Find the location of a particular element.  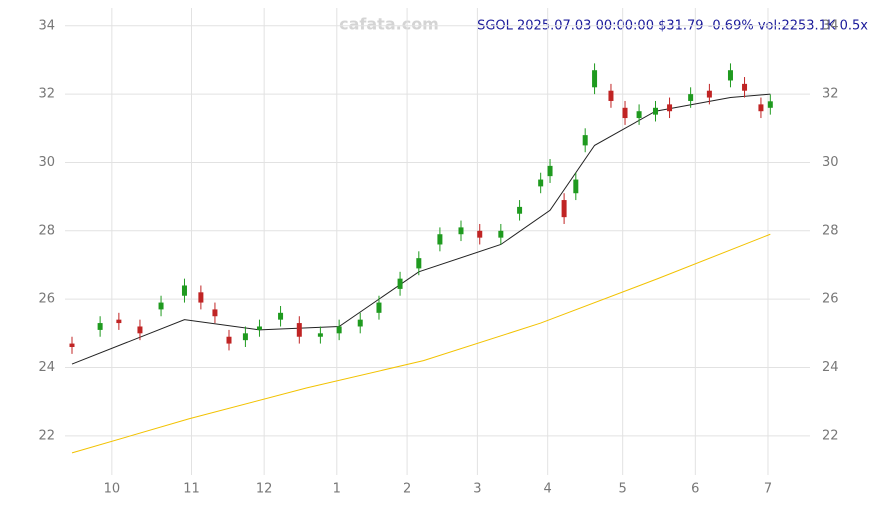

y-tick-label-right: 30 is located at coordinates (830, 162).